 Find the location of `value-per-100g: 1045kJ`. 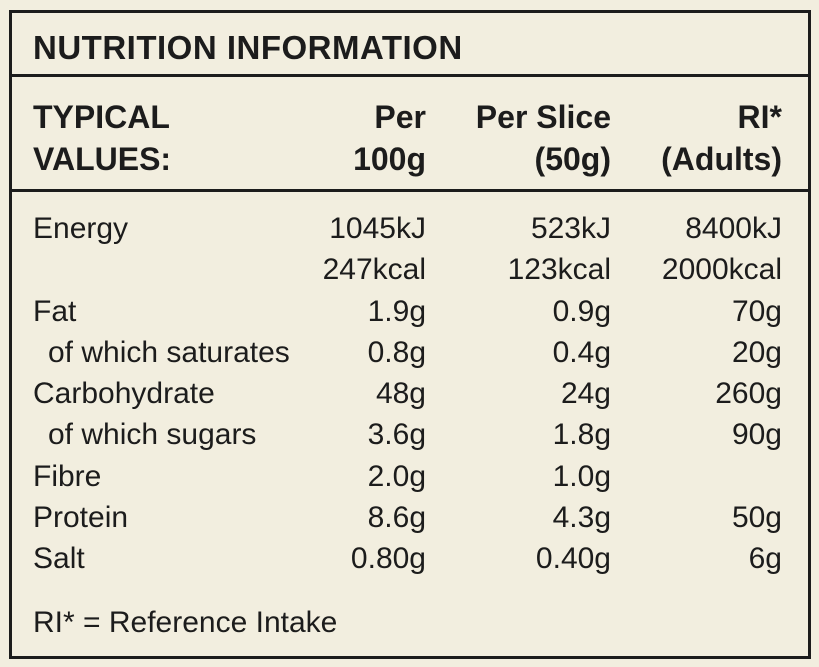

value-per-100g: 1045kJ is located at coordinates (377, 228).